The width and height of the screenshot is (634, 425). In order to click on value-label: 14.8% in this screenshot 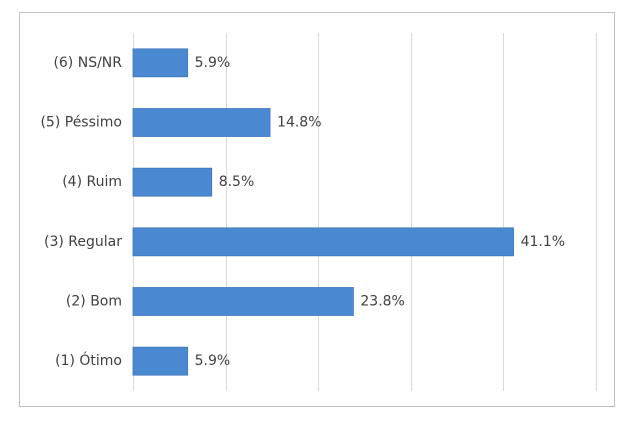, I will do `click(299, 123)`.